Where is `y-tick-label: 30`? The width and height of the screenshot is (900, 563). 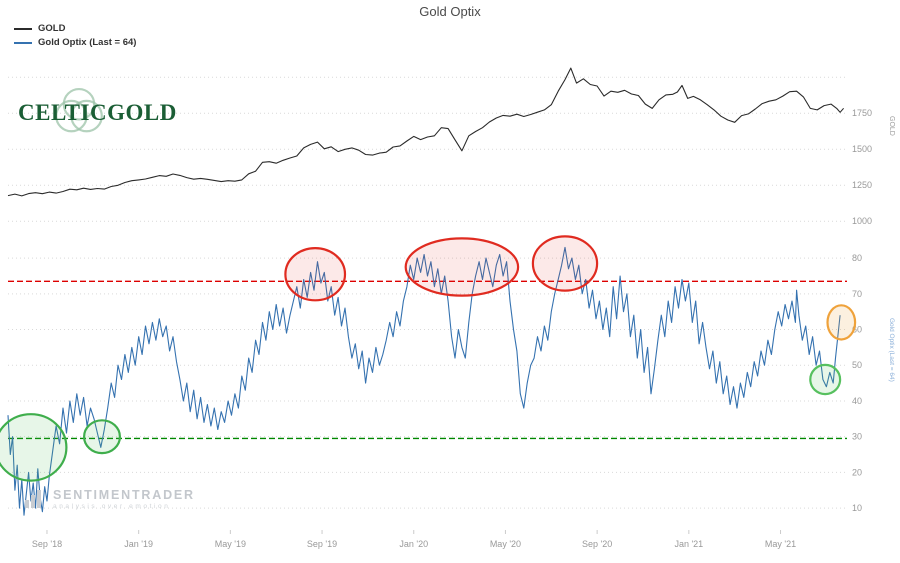 y-tick-label: 30 is located at coordinates (857, 437).